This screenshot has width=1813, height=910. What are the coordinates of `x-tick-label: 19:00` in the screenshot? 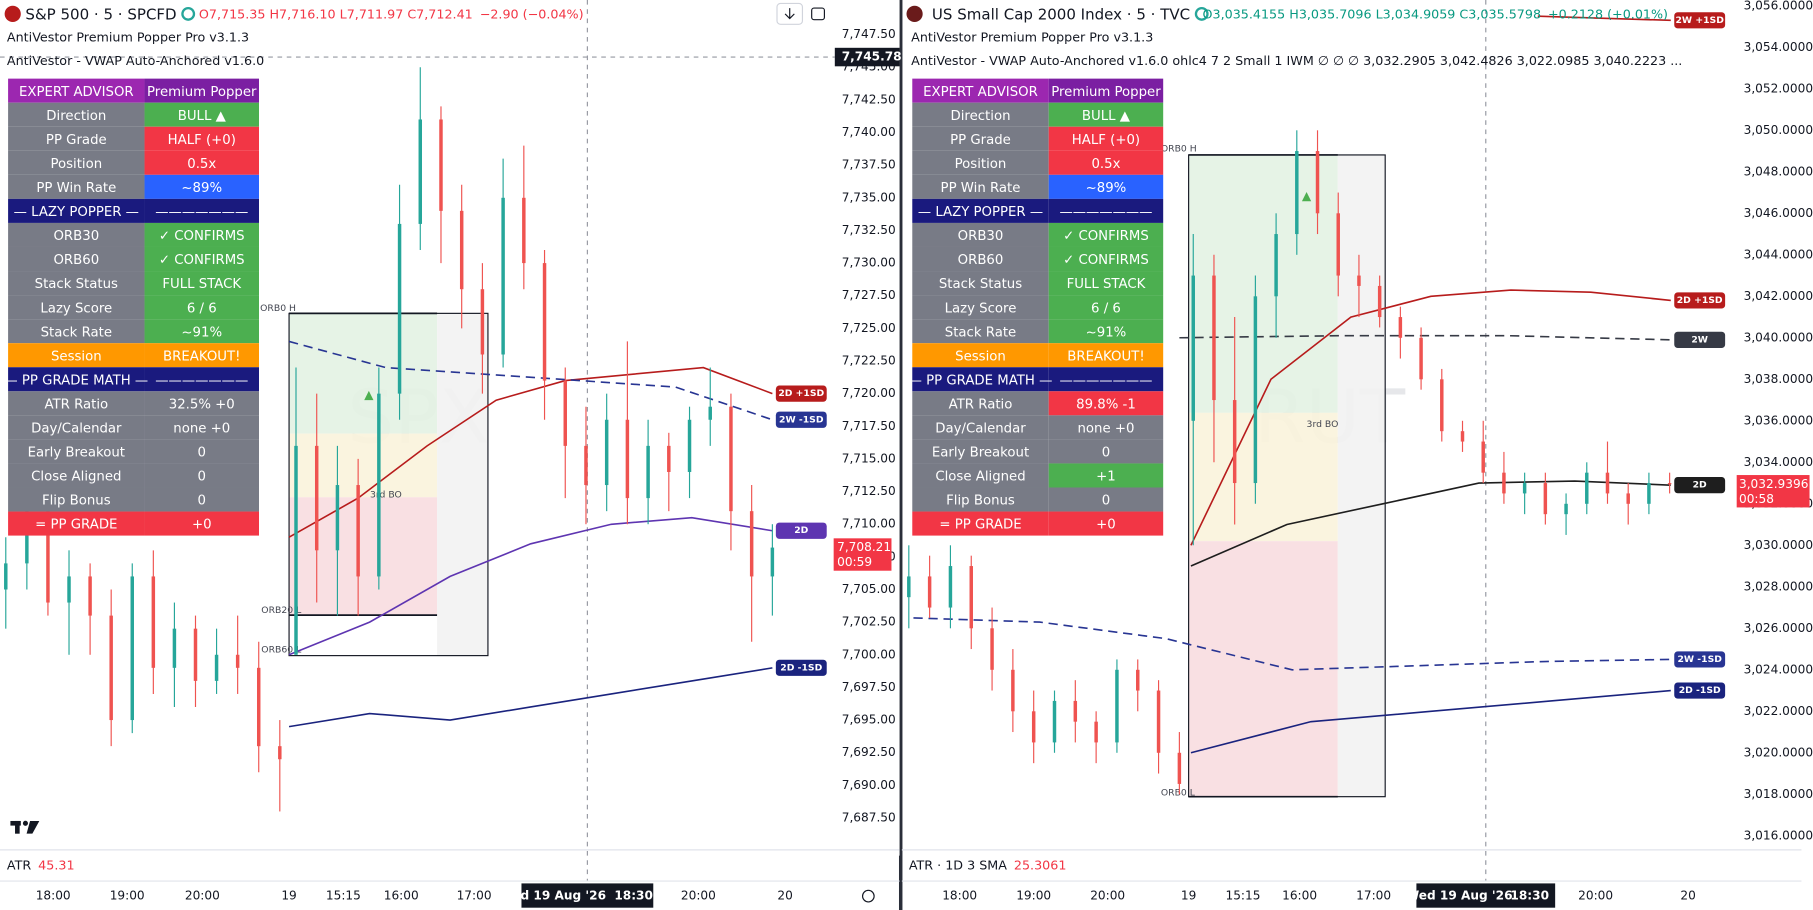 It's located at (127, 896).